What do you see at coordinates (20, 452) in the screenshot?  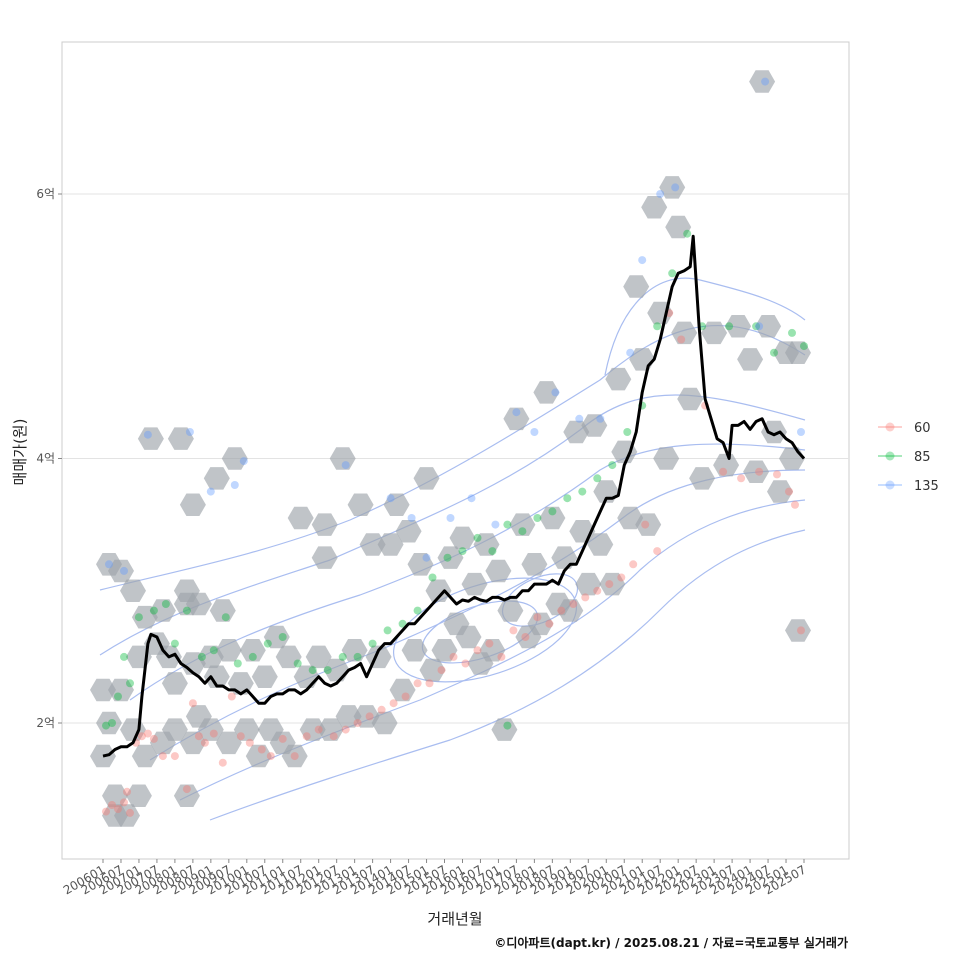 I see `y-axis-title: 매매가(원)` at bounding box center [20, 452].